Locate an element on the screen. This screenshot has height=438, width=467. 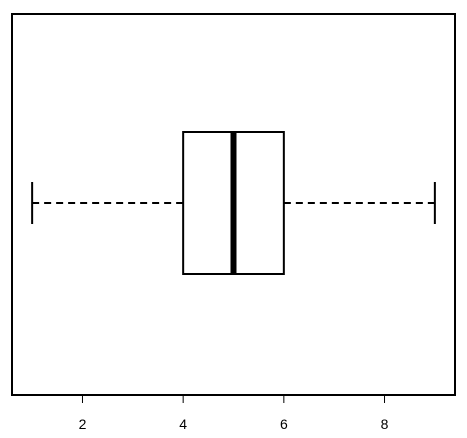
x-tick-label: 8 is located at coordinates (385, 424).